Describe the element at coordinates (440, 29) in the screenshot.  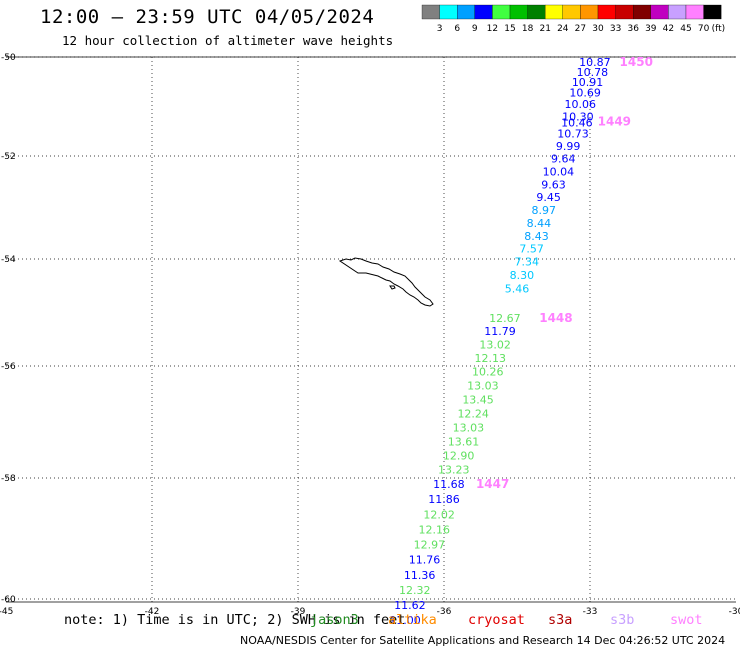
I see `scale-tick-label: 3` at that location.